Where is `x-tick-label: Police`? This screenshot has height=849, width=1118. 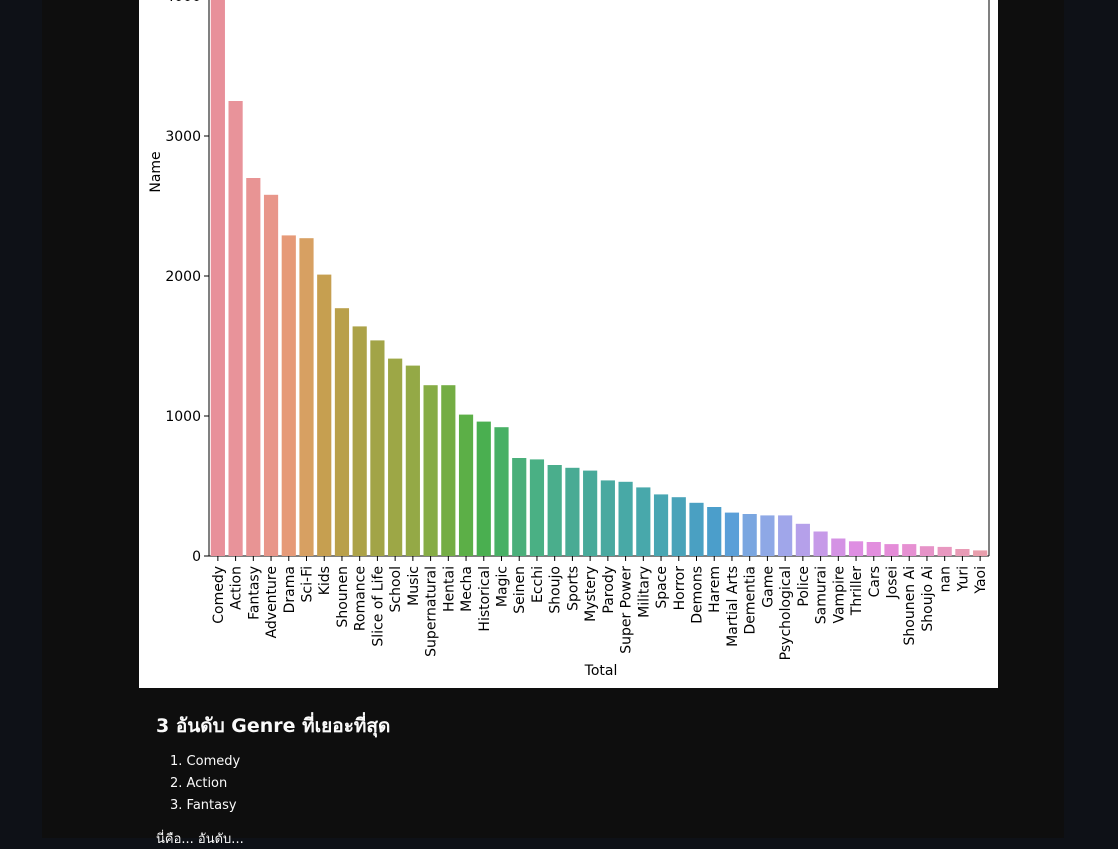
x-tick-label: Police is located at coordinates (804, 586).